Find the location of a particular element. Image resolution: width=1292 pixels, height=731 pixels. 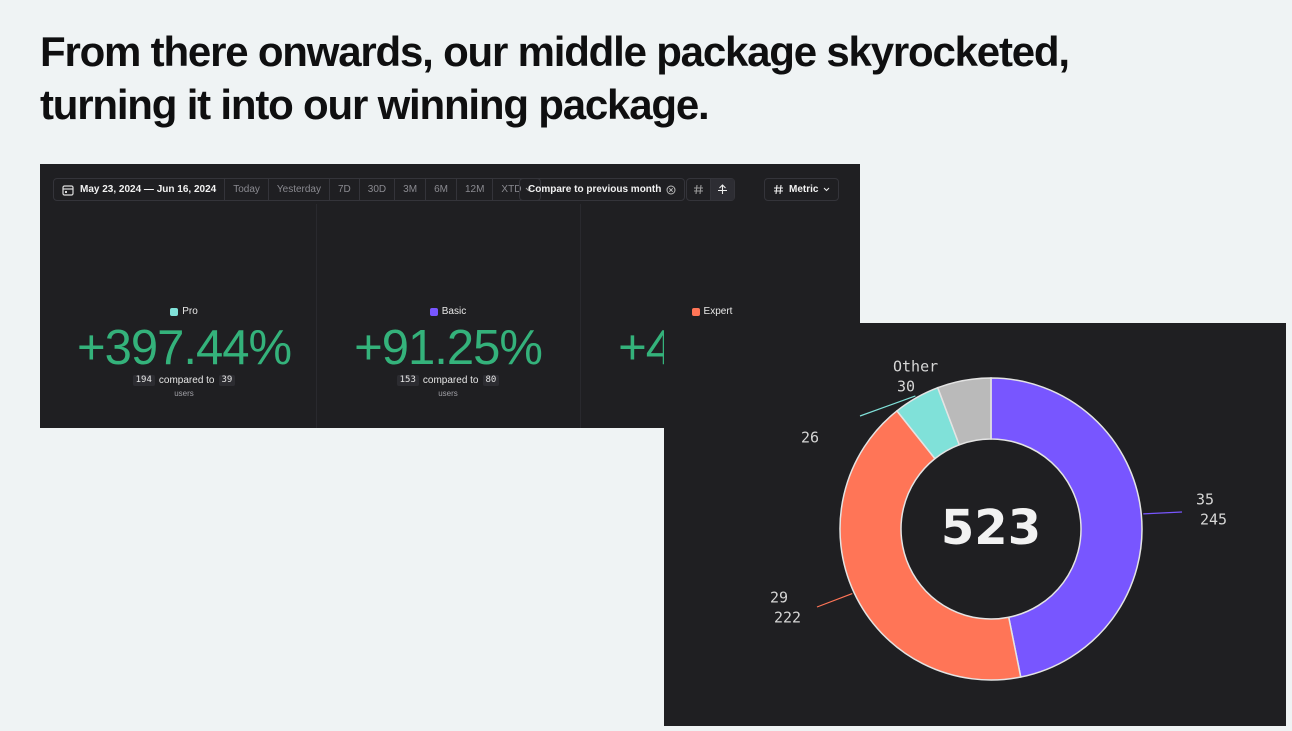

metric-legend: Expert is located at coordinates (712, 311).